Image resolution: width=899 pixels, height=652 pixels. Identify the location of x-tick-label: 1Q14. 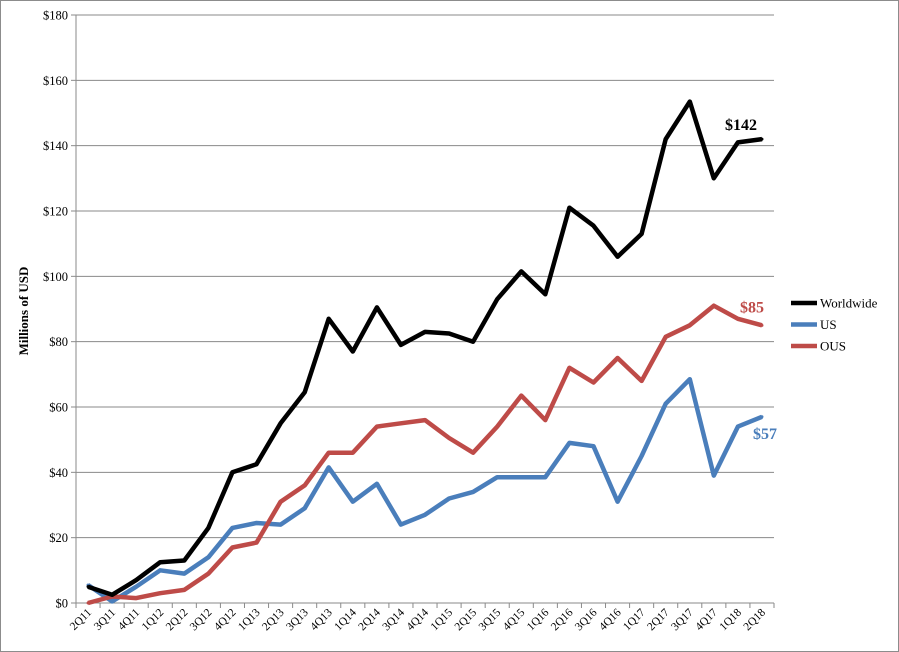
(345, 619).